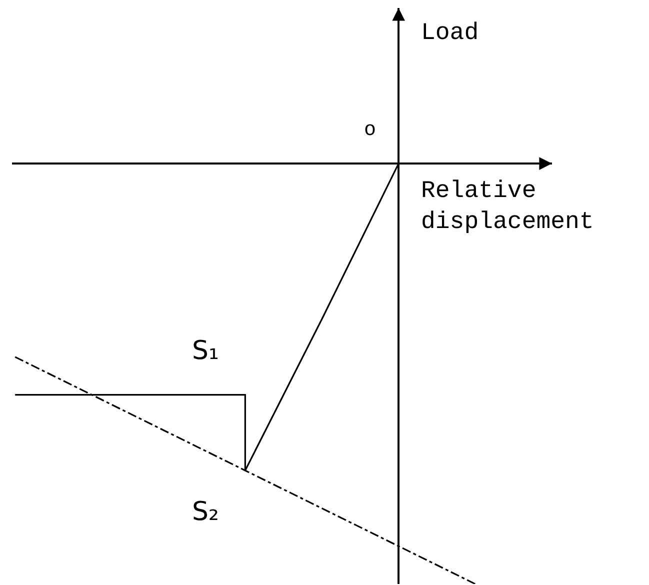  Describe the element at coordinates (205, 512) in the screenshot. I see `series-label: S₂` at that location.